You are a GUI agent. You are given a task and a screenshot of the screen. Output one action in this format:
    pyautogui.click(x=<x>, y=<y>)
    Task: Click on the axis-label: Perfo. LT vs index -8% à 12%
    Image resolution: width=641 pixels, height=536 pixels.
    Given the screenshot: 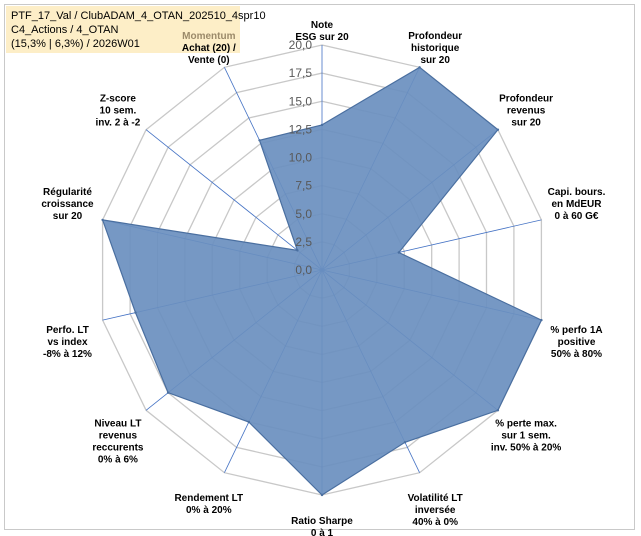 What is the action you would take?
    pyautogui.click(x=67, y=342)
    